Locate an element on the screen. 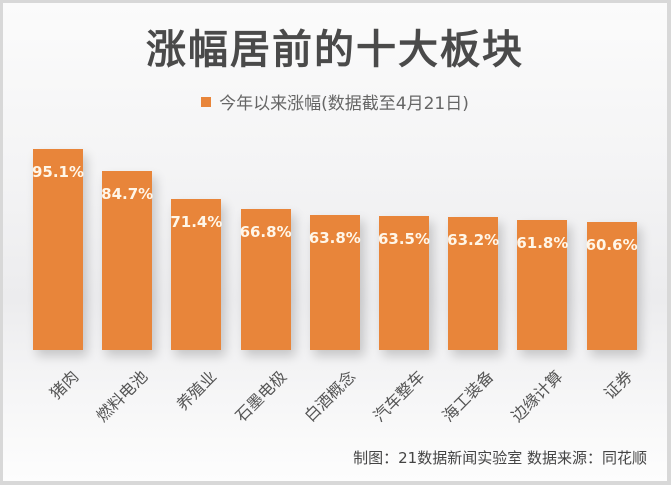 This screenshot has height=485, width=671. category-label: 证券 is located at coordinates (617, 384).